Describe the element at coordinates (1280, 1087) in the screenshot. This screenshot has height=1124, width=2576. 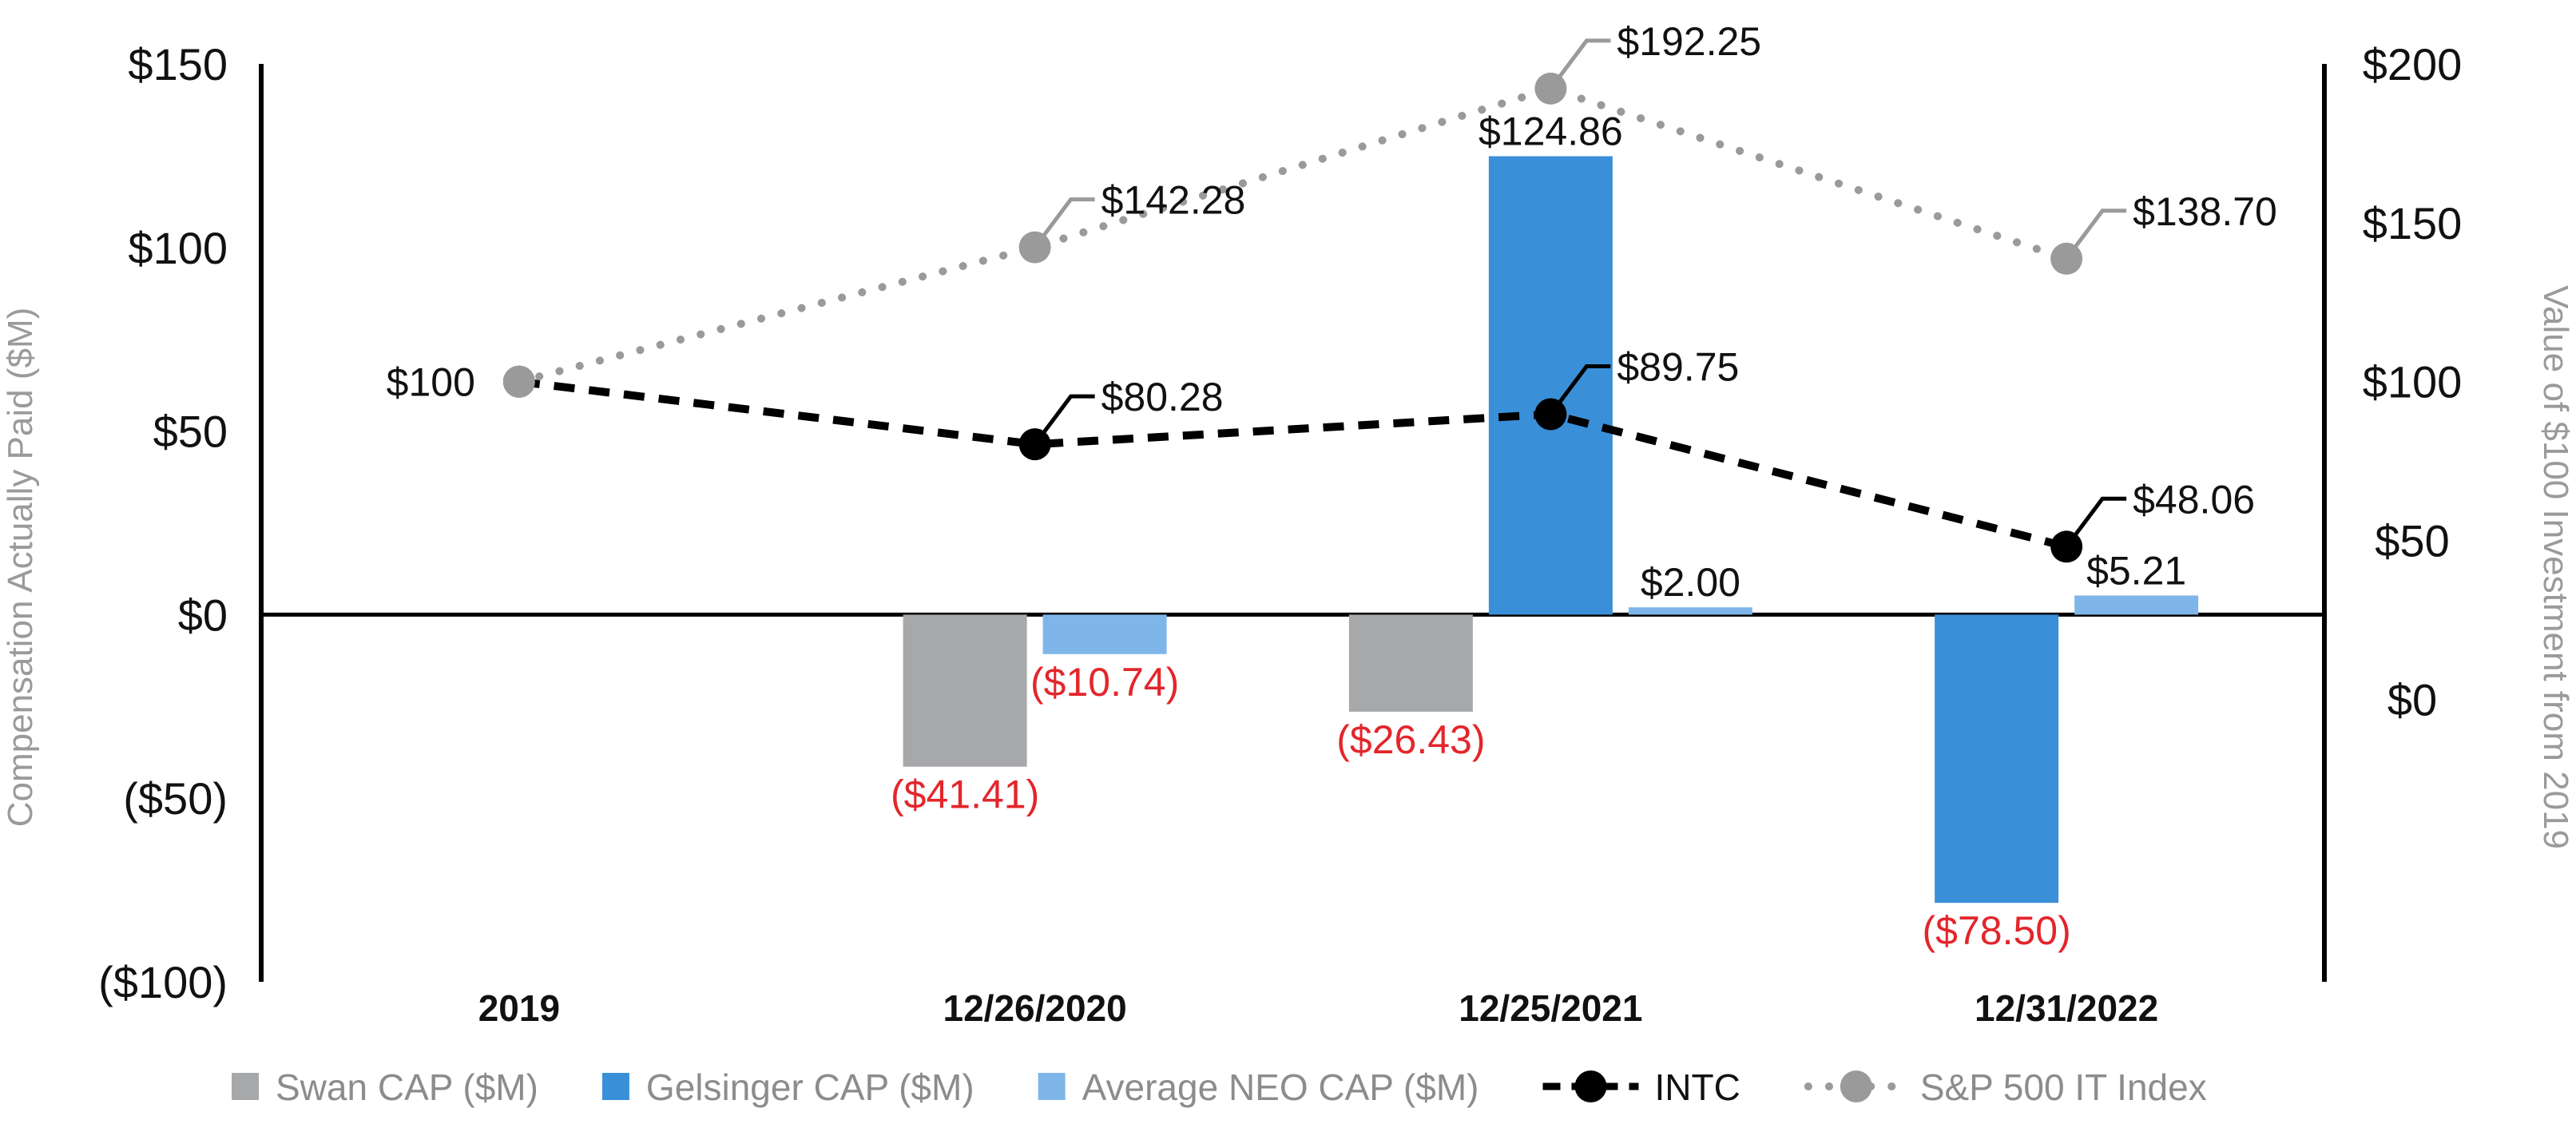
I see `legend-label: Average NEO CAP ($M)` at that location.